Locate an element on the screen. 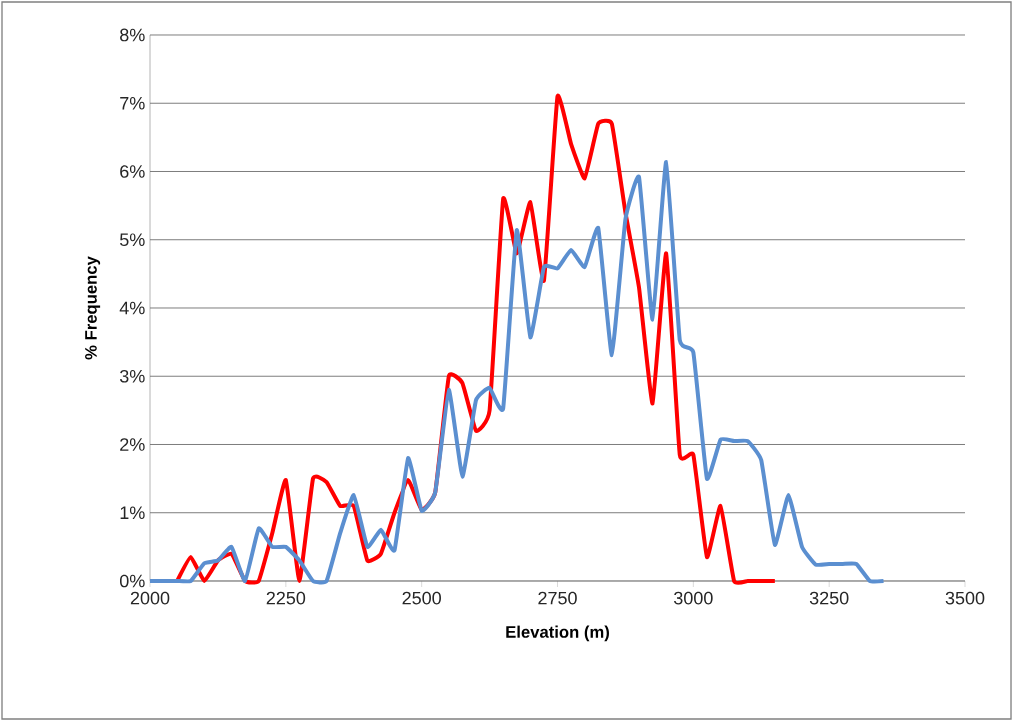 This screenshot has height=721, width=1013. y-tick-label: 0% is located at coordinates (132, 581).